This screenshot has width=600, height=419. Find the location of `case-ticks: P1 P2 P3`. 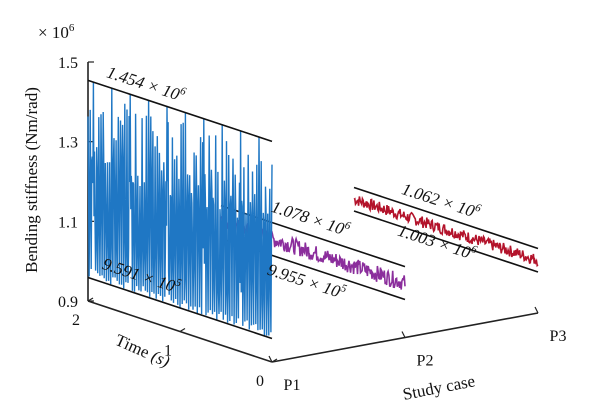

case-ticks: P1 P2 P3 is located at coordinates (417, 350).